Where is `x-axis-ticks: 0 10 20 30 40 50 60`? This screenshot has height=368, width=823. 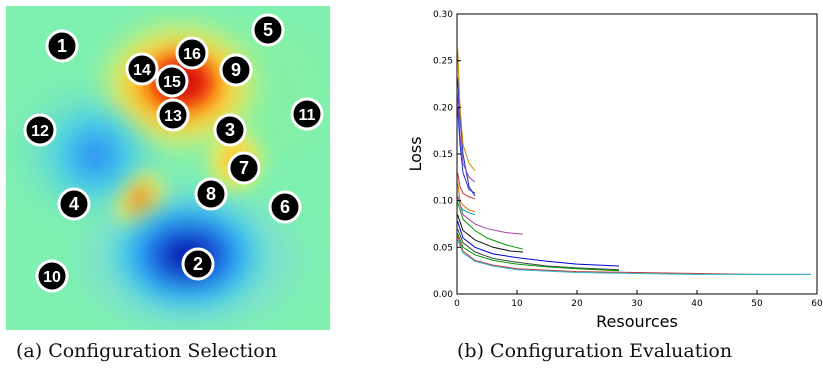 x-axis-ticks: 0 10 20 30 40 50 60 is located at coordinates (638, 299).